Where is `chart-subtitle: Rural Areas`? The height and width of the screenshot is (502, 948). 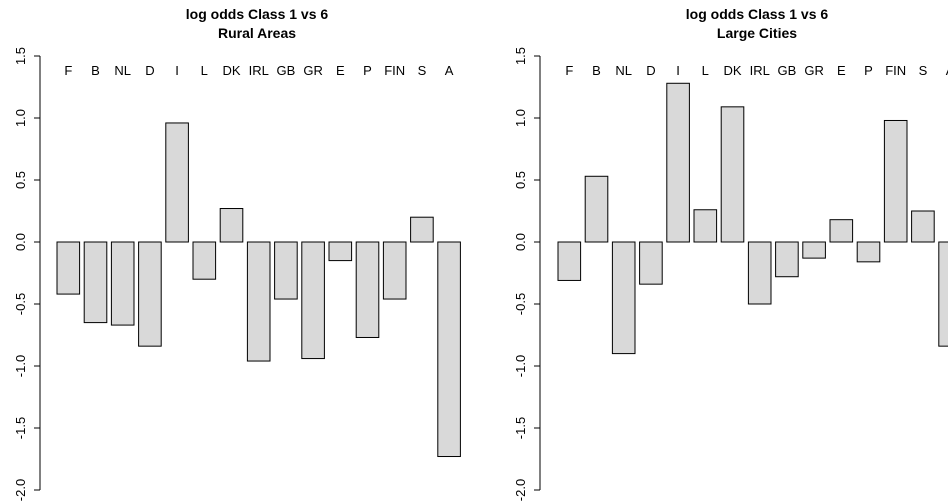 chart-subtitle: Rural Areas is located at coordinates (257, 33).